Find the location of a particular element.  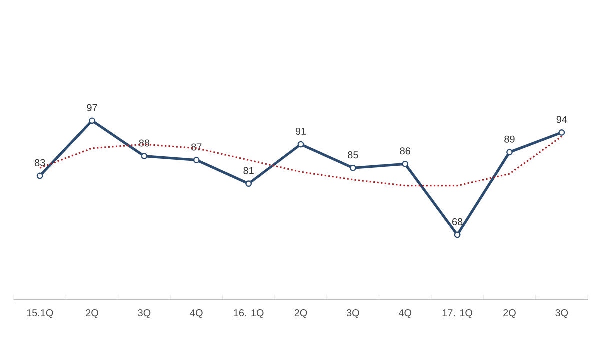

data-label: 81 is located at coordinates (249, 170).